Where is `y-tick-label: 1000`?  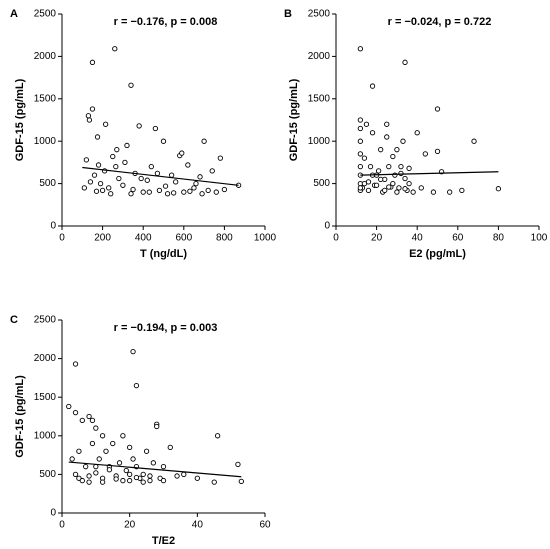
y-tick-label: 1000 is located at coordinates (45, 141).